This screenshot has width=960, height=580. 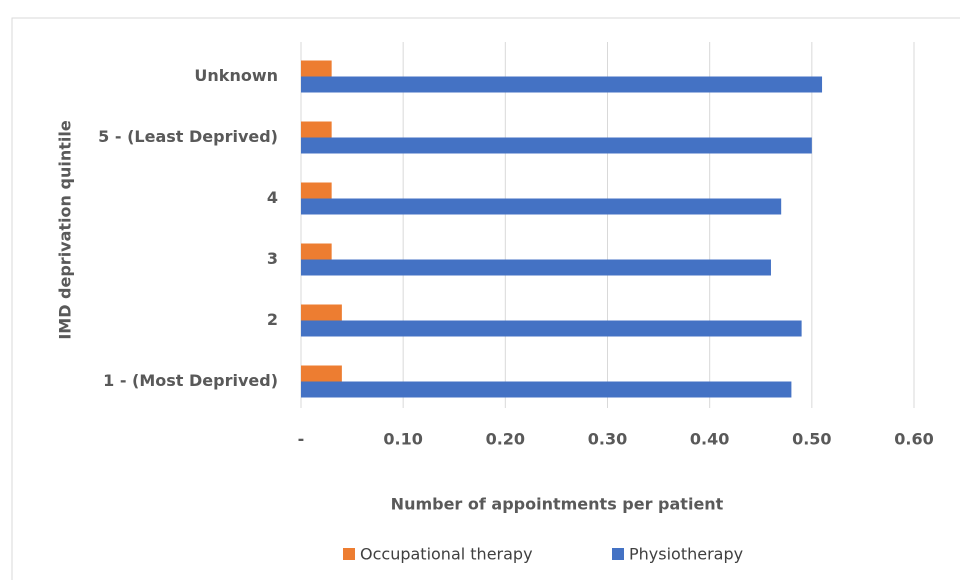 What do you see at coordinates (65, 230) in the screenshot?
I see `y-axis-title: IMD deprivation quintile` at bounding box center [65, 230].